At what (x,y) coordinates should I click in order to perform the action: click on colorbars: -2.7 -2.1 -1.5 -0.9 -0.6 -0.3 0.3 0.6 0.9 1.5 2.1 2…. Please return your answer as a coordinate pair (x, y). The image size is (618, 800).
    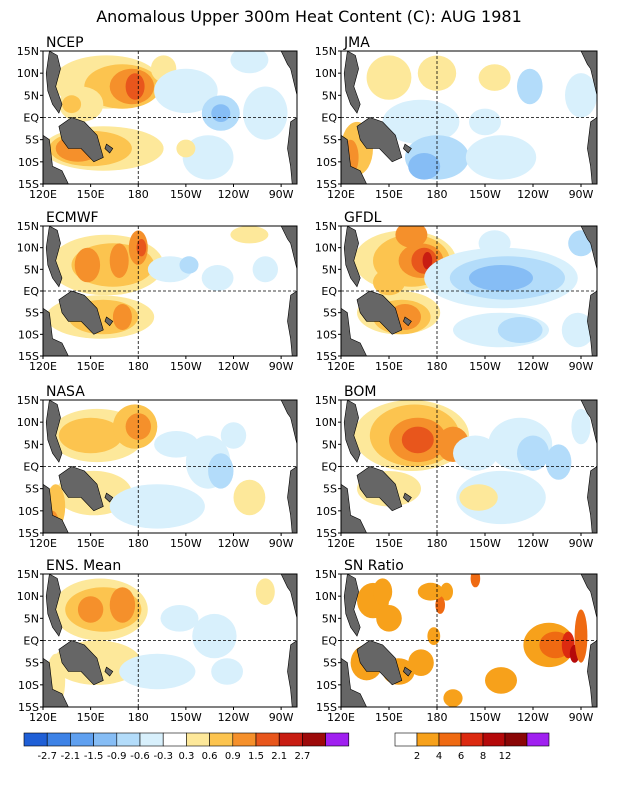
    Looking at the image, I should click on (286, 747).